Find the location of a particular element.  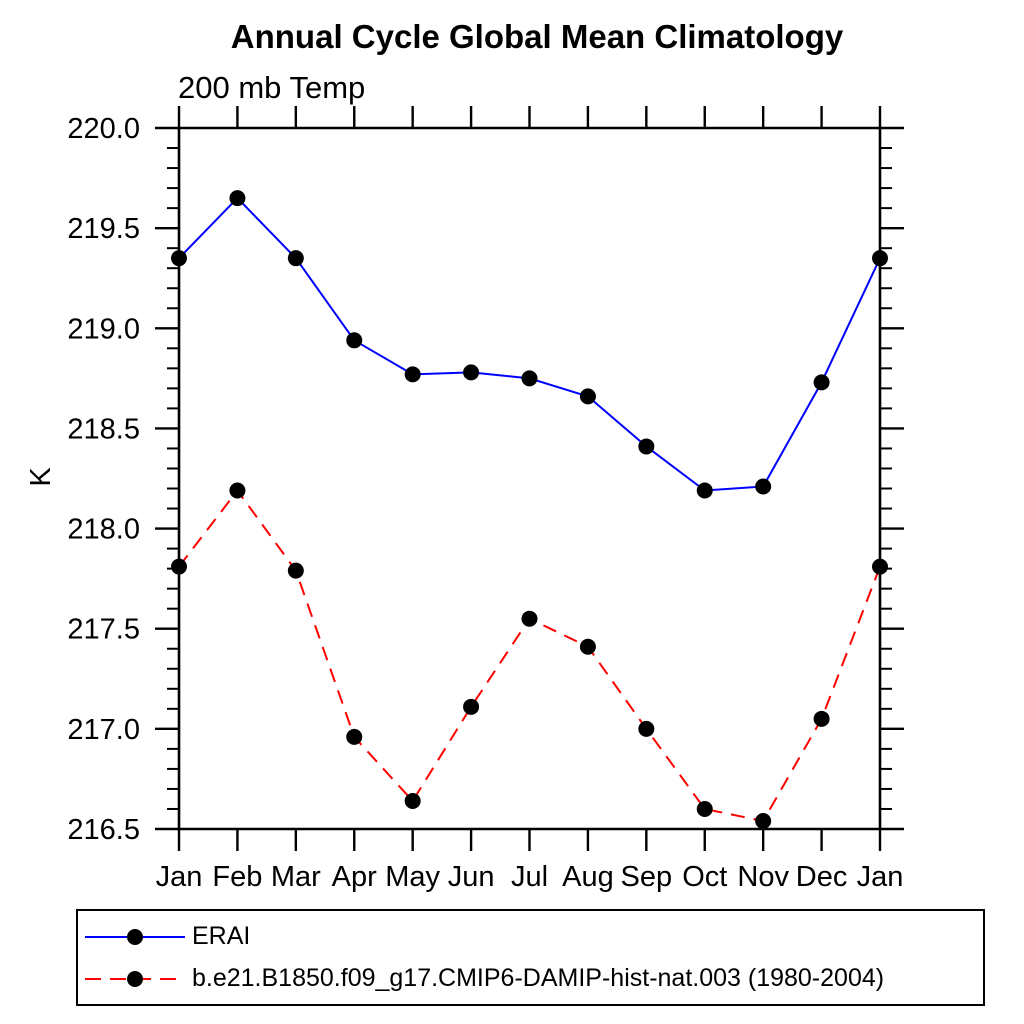

x-tick-label: Aug is located at coordinates (588, 877).